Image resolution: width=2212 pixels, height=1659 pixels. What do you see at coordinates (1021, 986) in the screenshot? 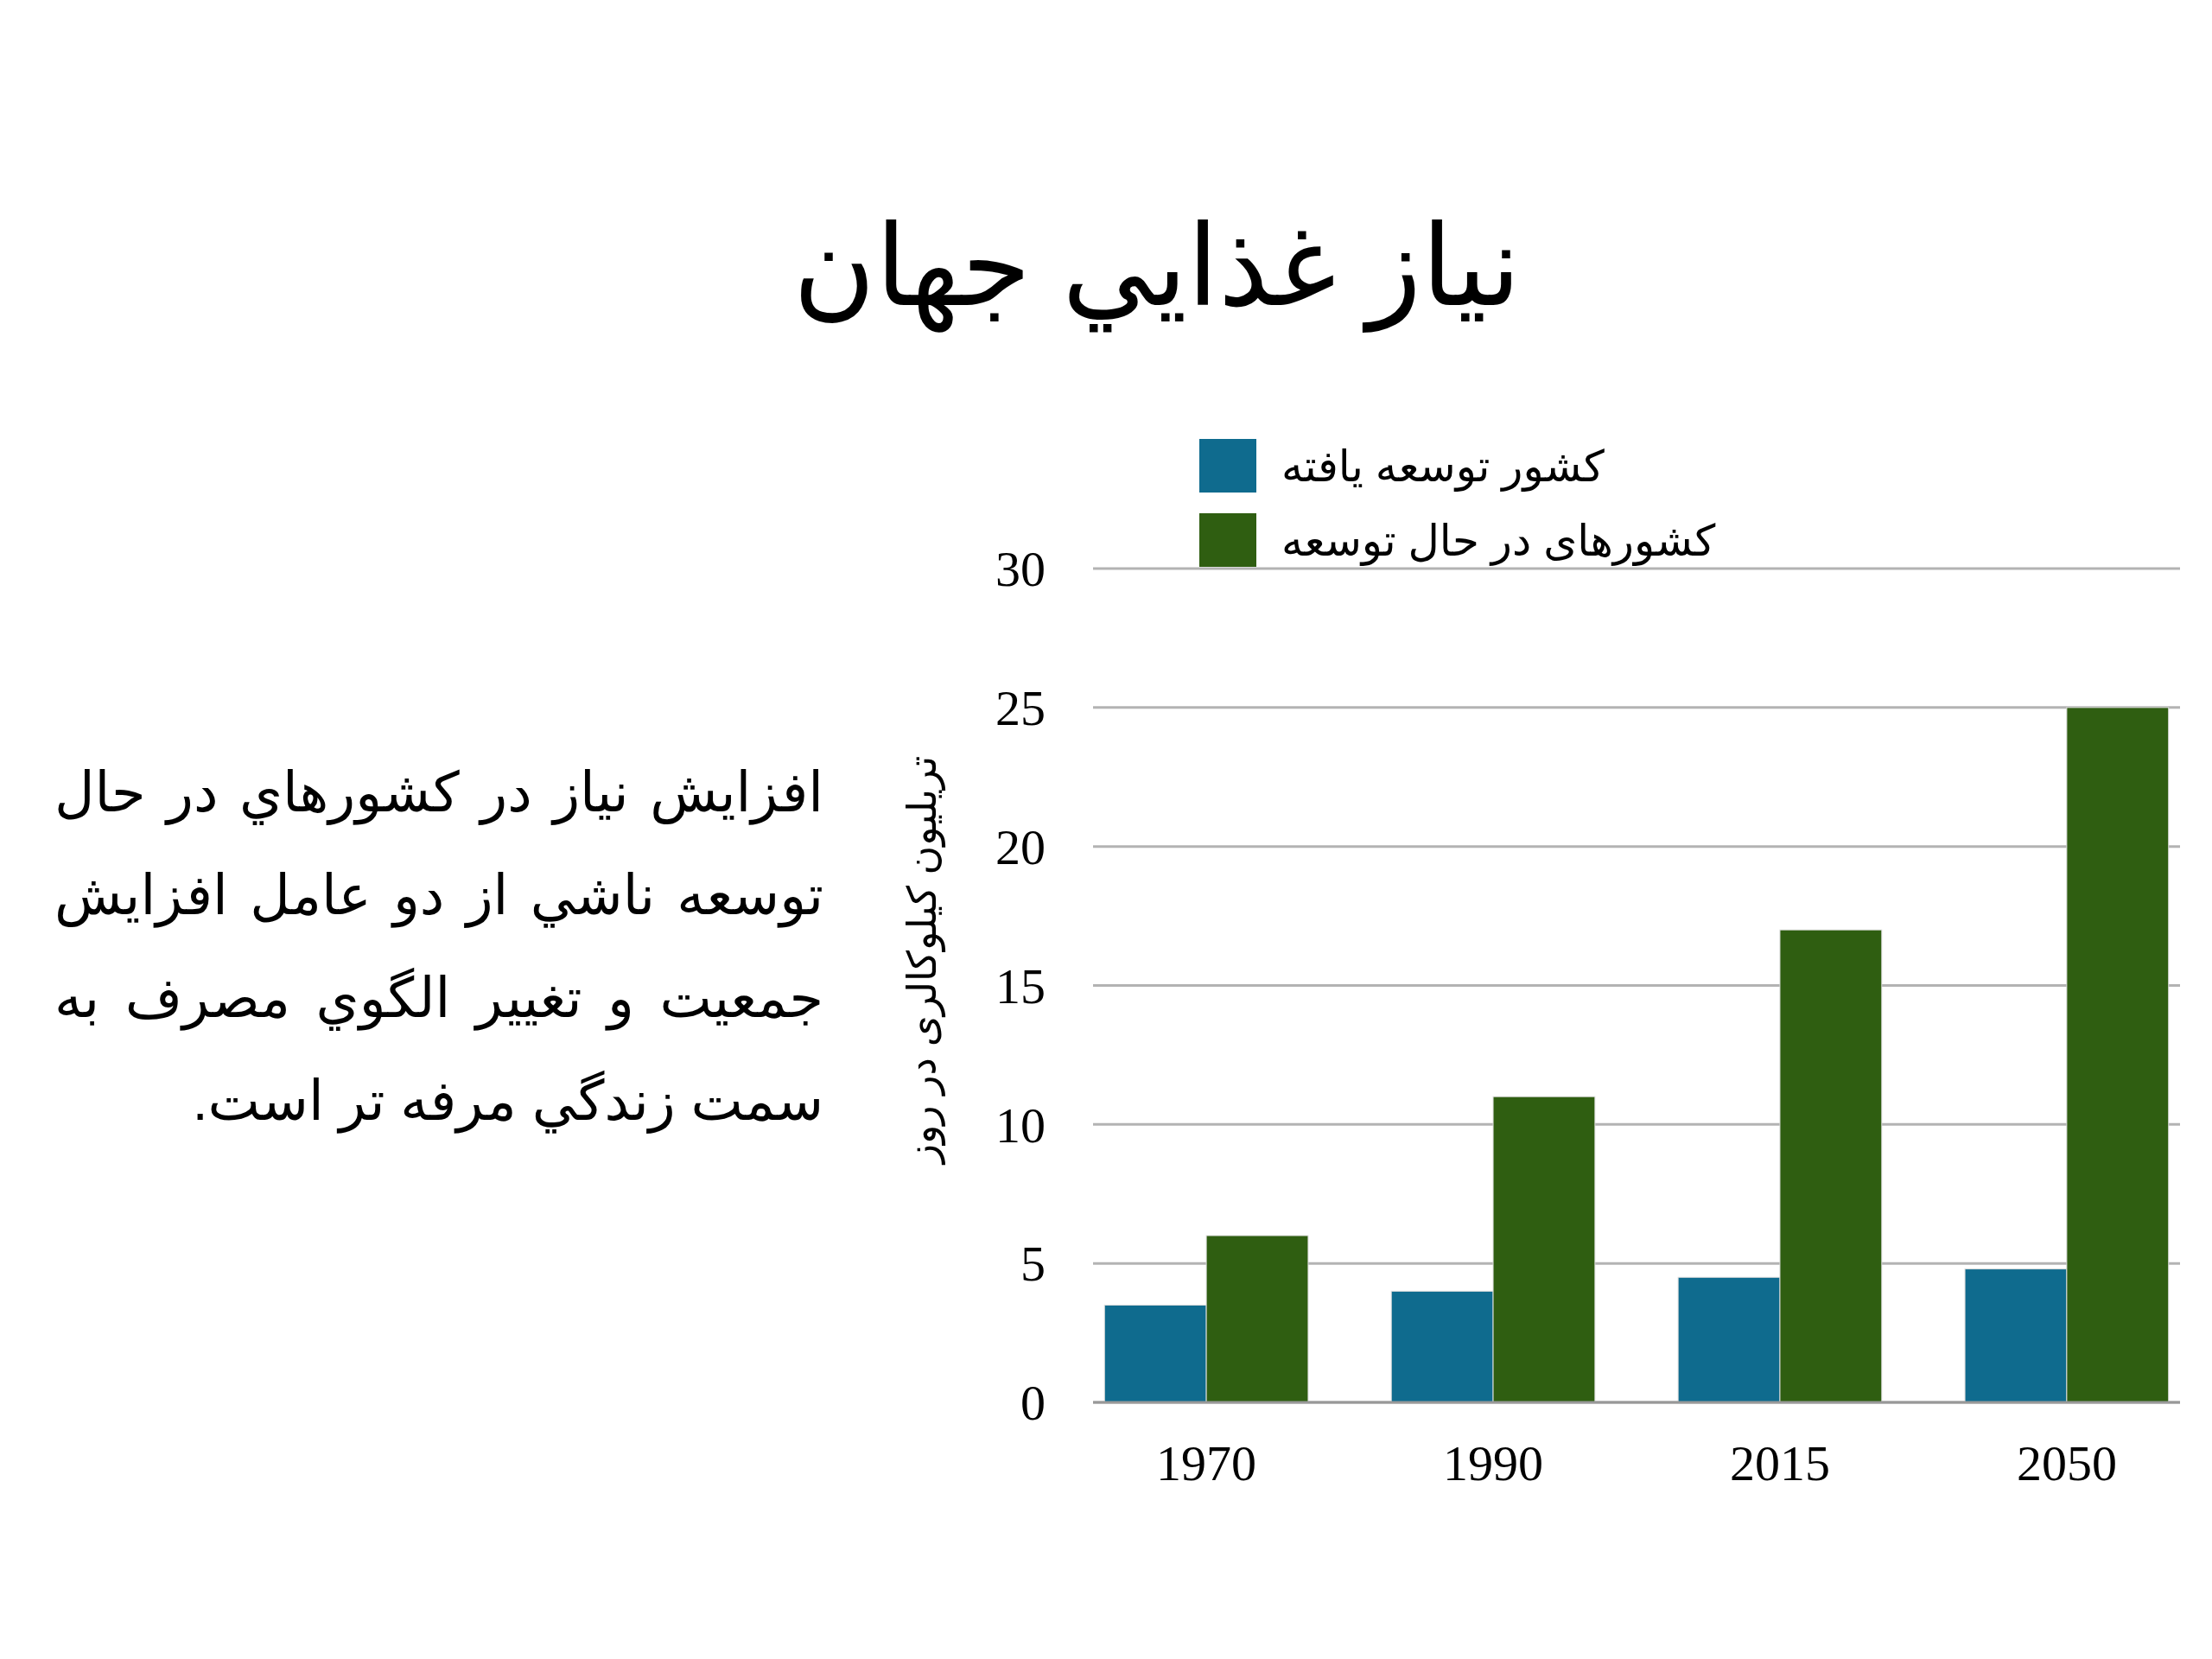
I see `y-tick-label: 15` at bounding box center [1021, 986].